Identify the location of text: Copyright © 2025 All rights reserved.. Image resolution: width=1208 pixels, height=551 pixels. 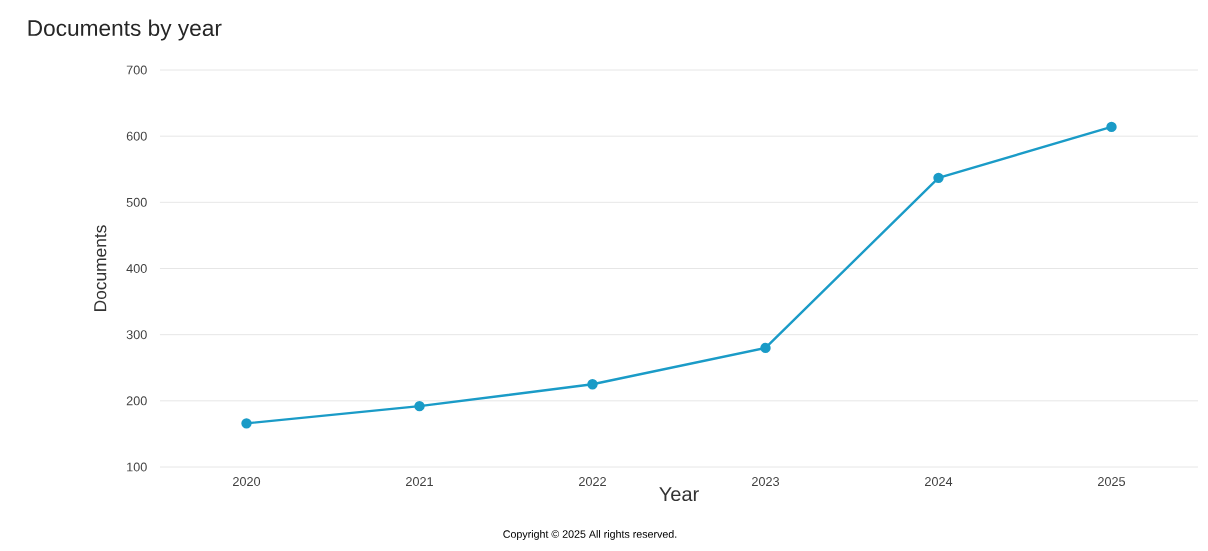
(590, 535).